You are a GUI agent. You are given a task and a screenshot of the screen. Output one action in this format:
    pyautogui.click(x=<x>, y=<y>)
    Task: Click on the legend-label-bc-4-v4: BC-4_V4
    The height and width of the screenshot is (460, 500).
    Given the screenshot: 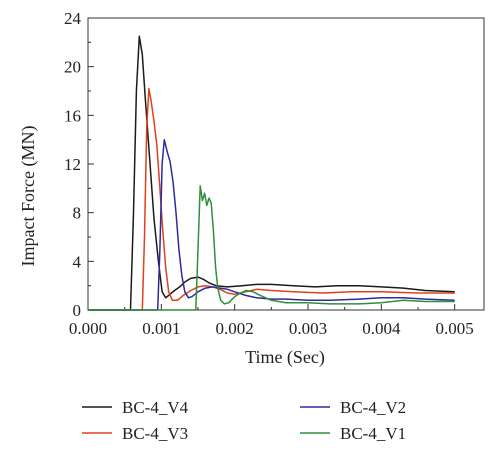 What is the action you would take?
    pyautogui.click(x=155, y=407)
    